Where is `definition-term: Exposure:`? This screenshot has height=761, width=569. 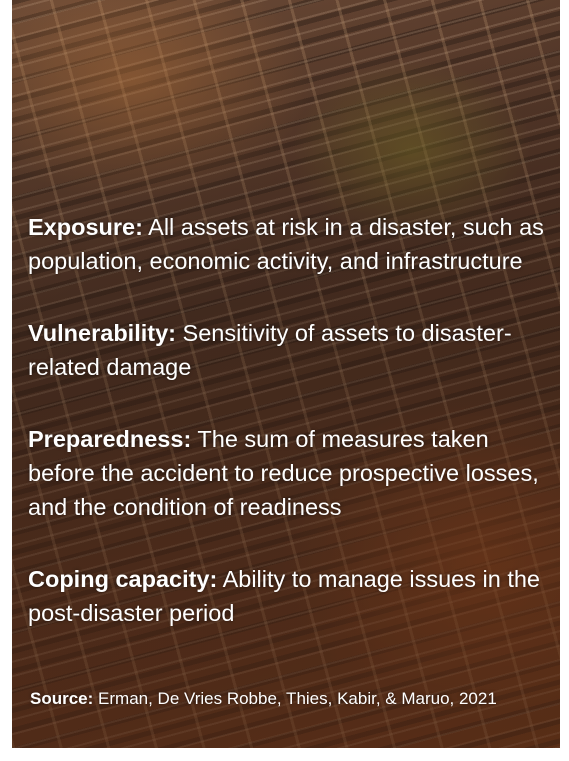
definition-term: Exposure: is located at coordinates (85, 227).